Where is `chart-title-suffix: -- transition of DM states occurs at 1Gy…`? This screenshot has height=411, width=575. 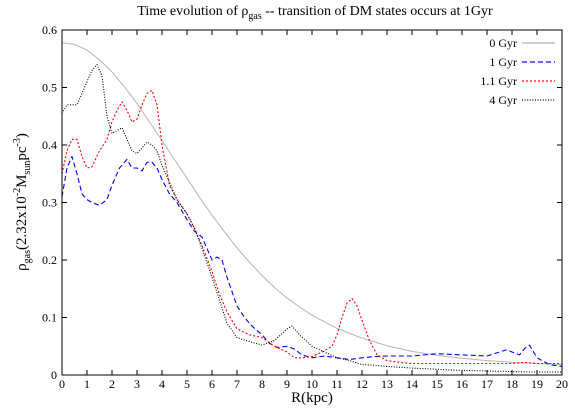 chart-title-suffix: -- transition of DM states occurs at 1Gy… is located at coordinates (377, 11).